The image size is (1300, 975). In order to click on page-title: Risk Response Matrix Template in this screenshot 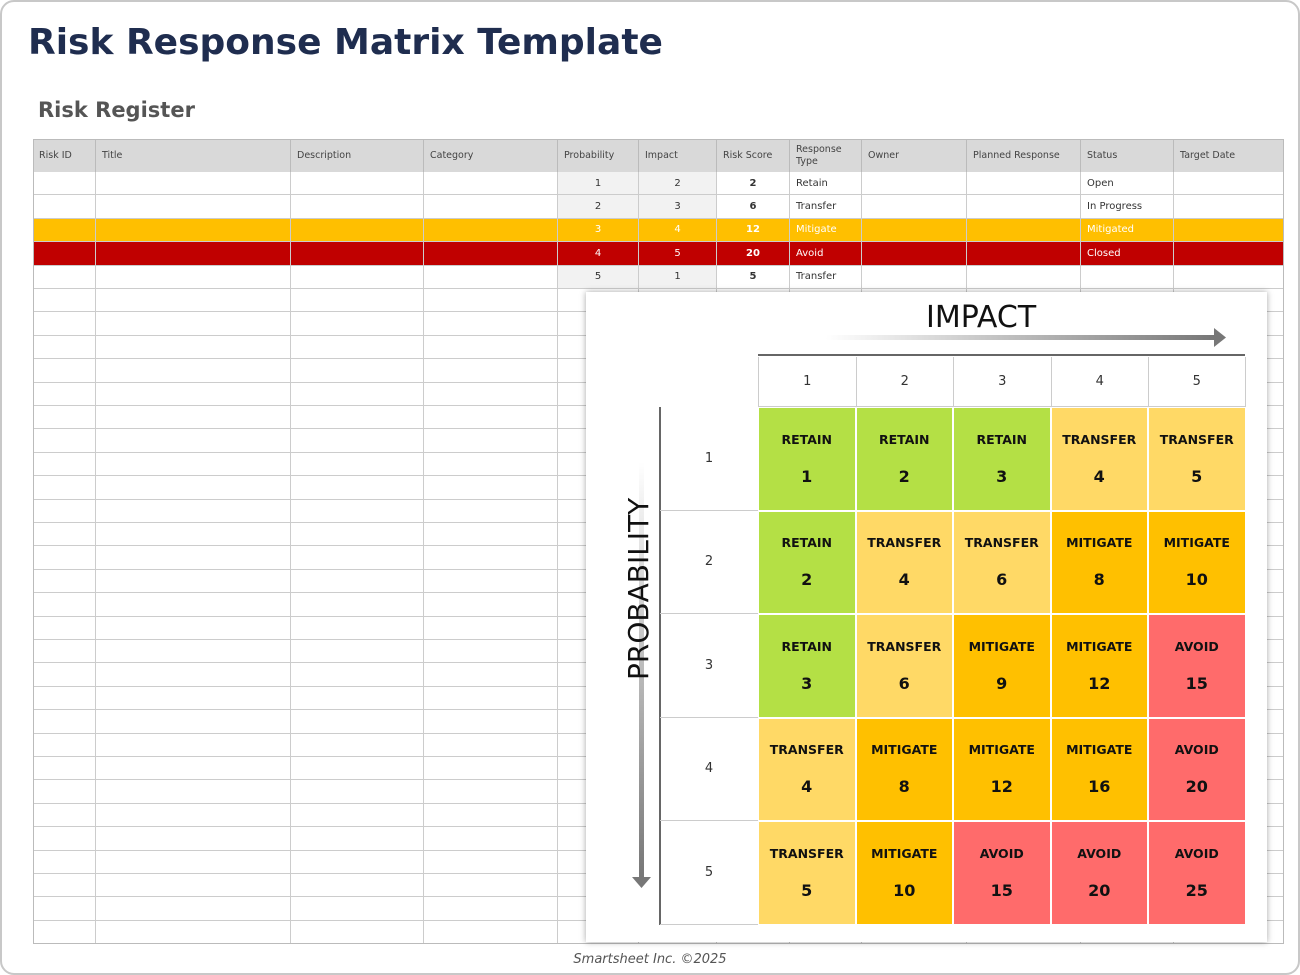, I will do `click(345, 42)`.